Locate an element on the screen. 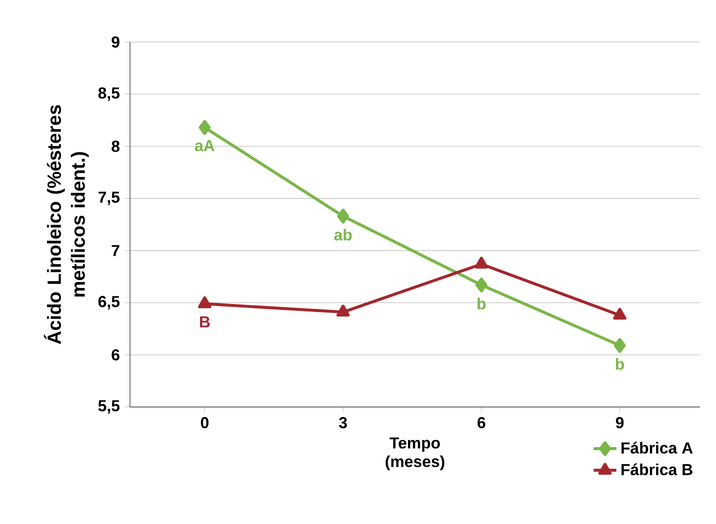 This screenshot has height=524, width=716. y-tick-label: 7 is located at coordinates (116, 250).